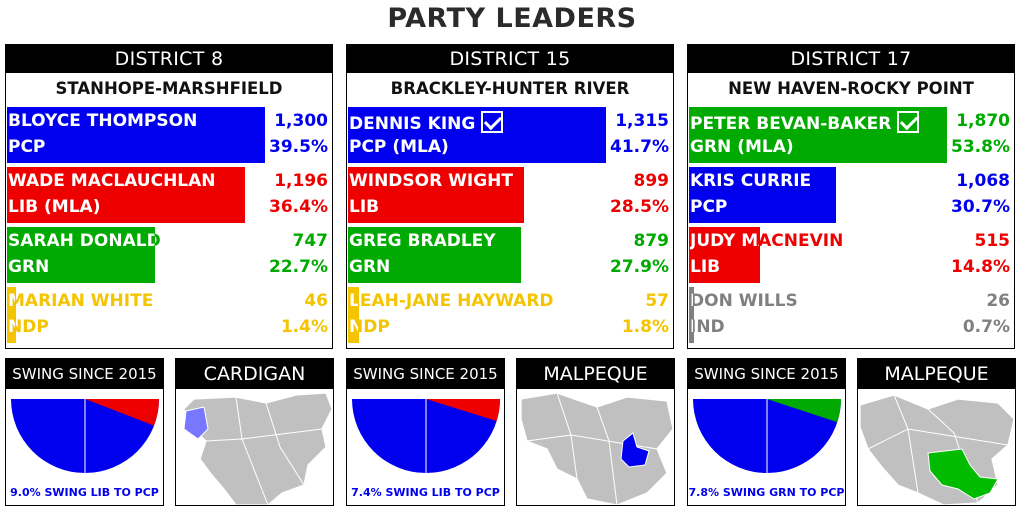  I want to click on district-header: DISTRICT 8, so click(169, 59).